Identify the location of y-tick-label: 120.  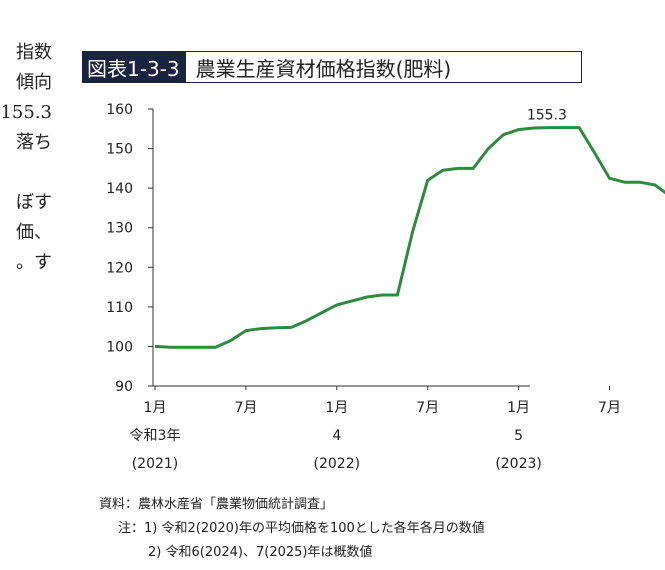
(119, 268).